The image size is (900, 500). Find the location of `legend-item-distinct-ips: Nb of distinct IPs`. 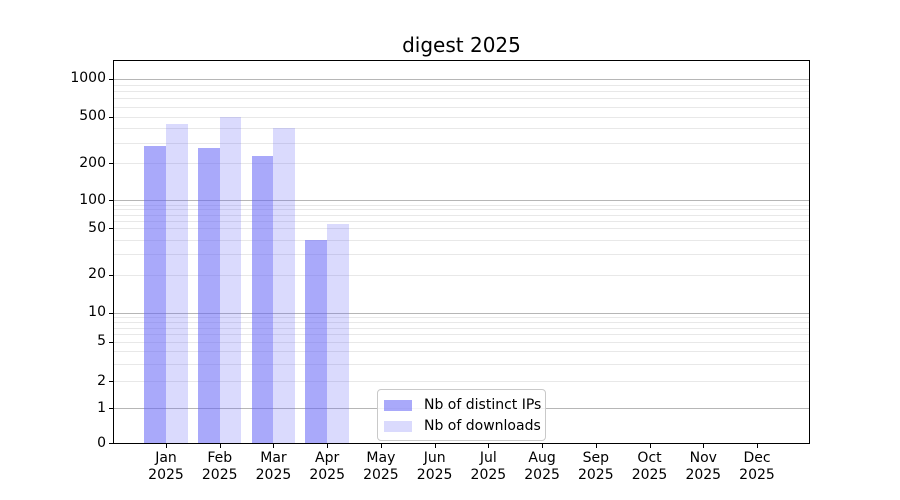

legend-item-distinct-ips: Nb of distinct IPs is located at coordinates (462, 405).